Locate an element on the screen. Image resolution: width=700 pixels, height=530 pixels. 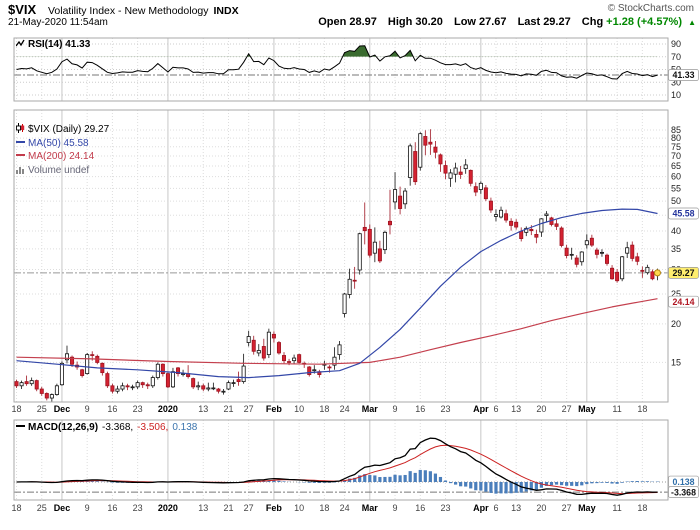
chart-title-row: Volatility Index - New Methodology INDX is located at coordinates (143, 11).